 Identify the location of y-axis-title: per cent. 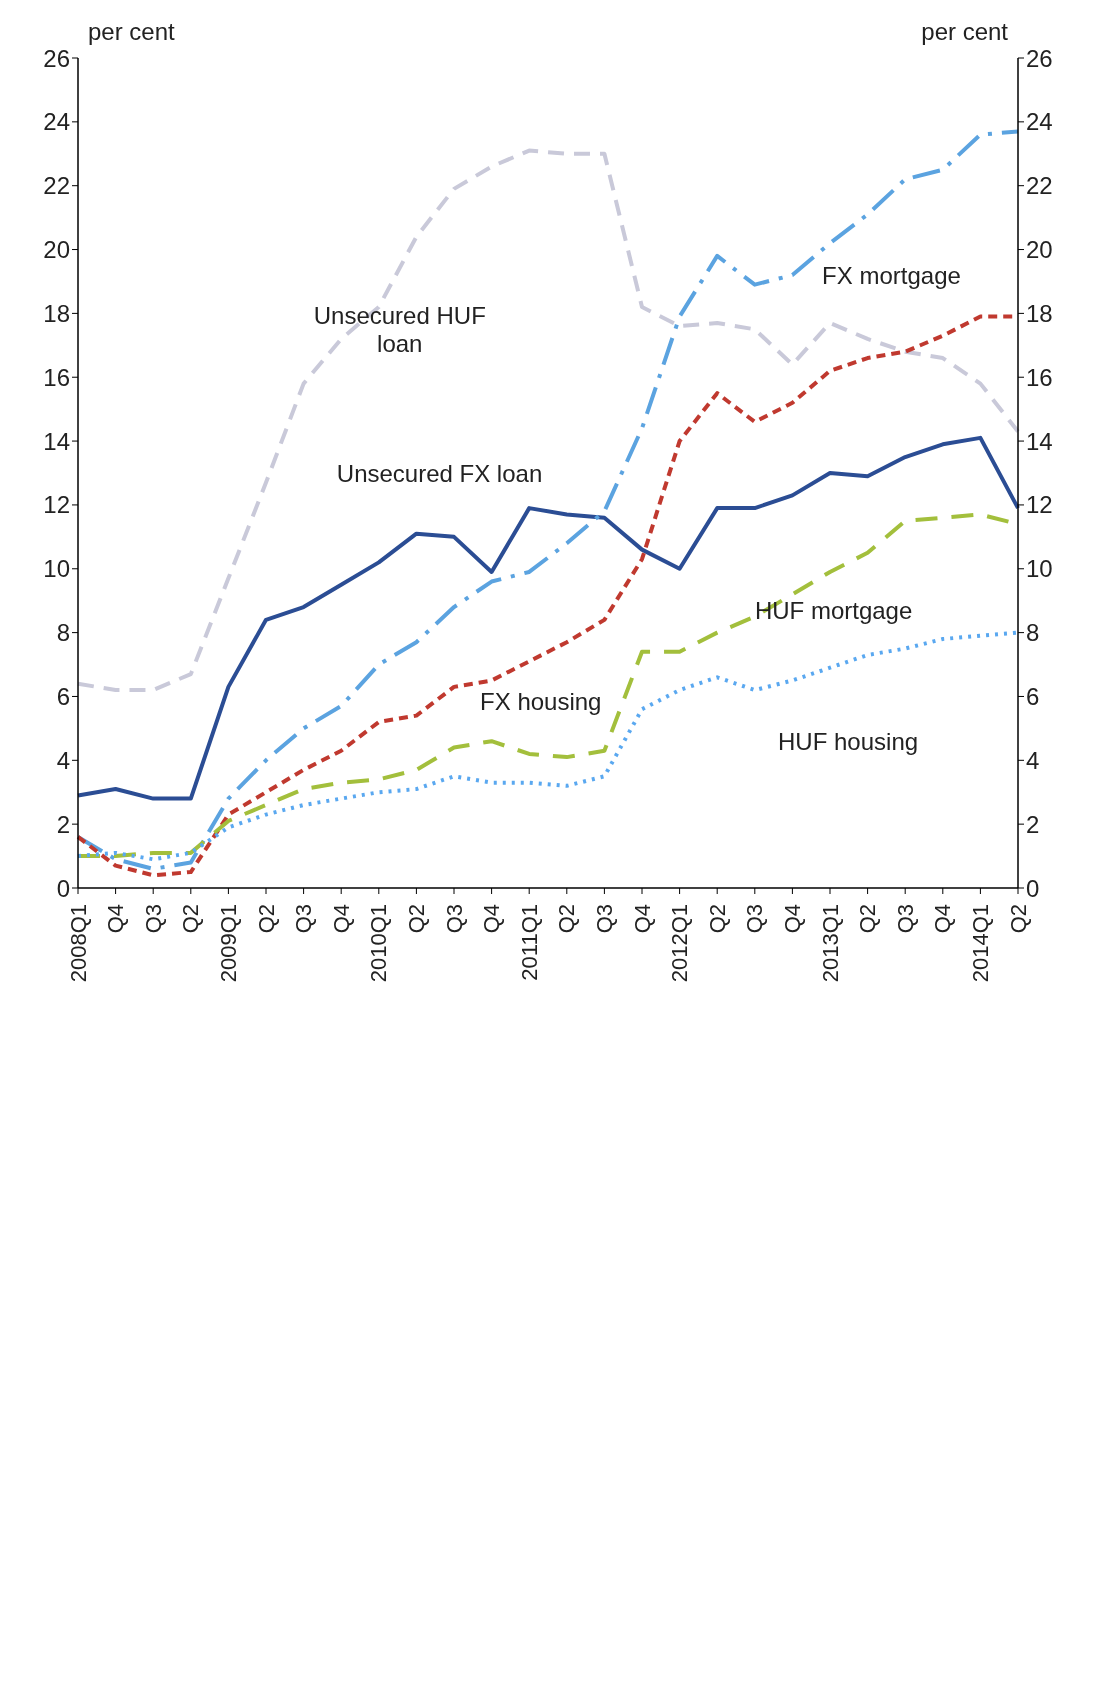
(132, 31).